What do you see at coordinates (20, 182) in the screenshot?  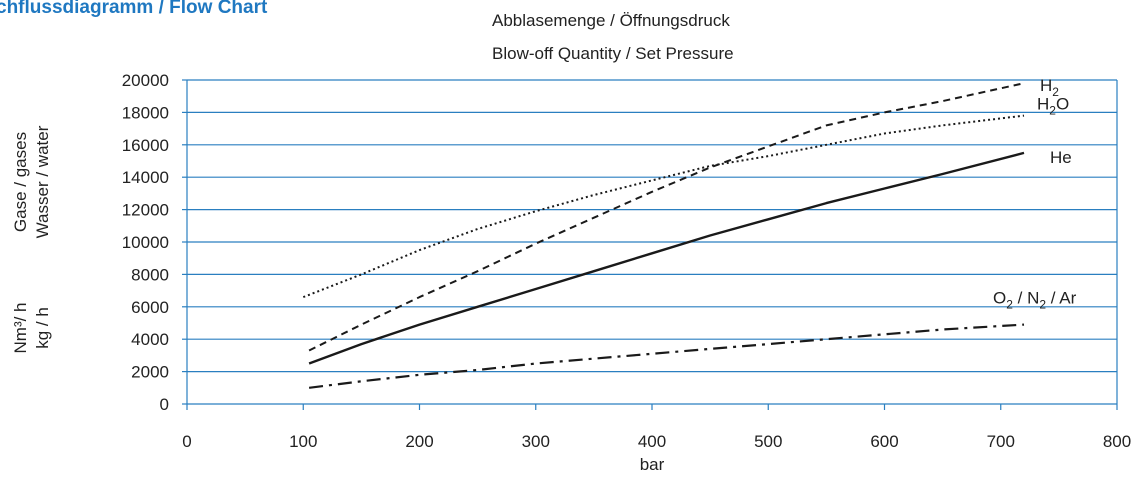 I see `y-axis-medium-gas: Gase / gases` at bounding box center [20, 182].